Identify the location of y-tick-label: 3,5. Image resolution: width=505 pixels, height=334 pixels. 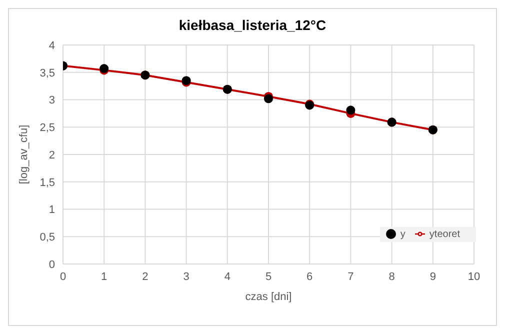
(47, 73).